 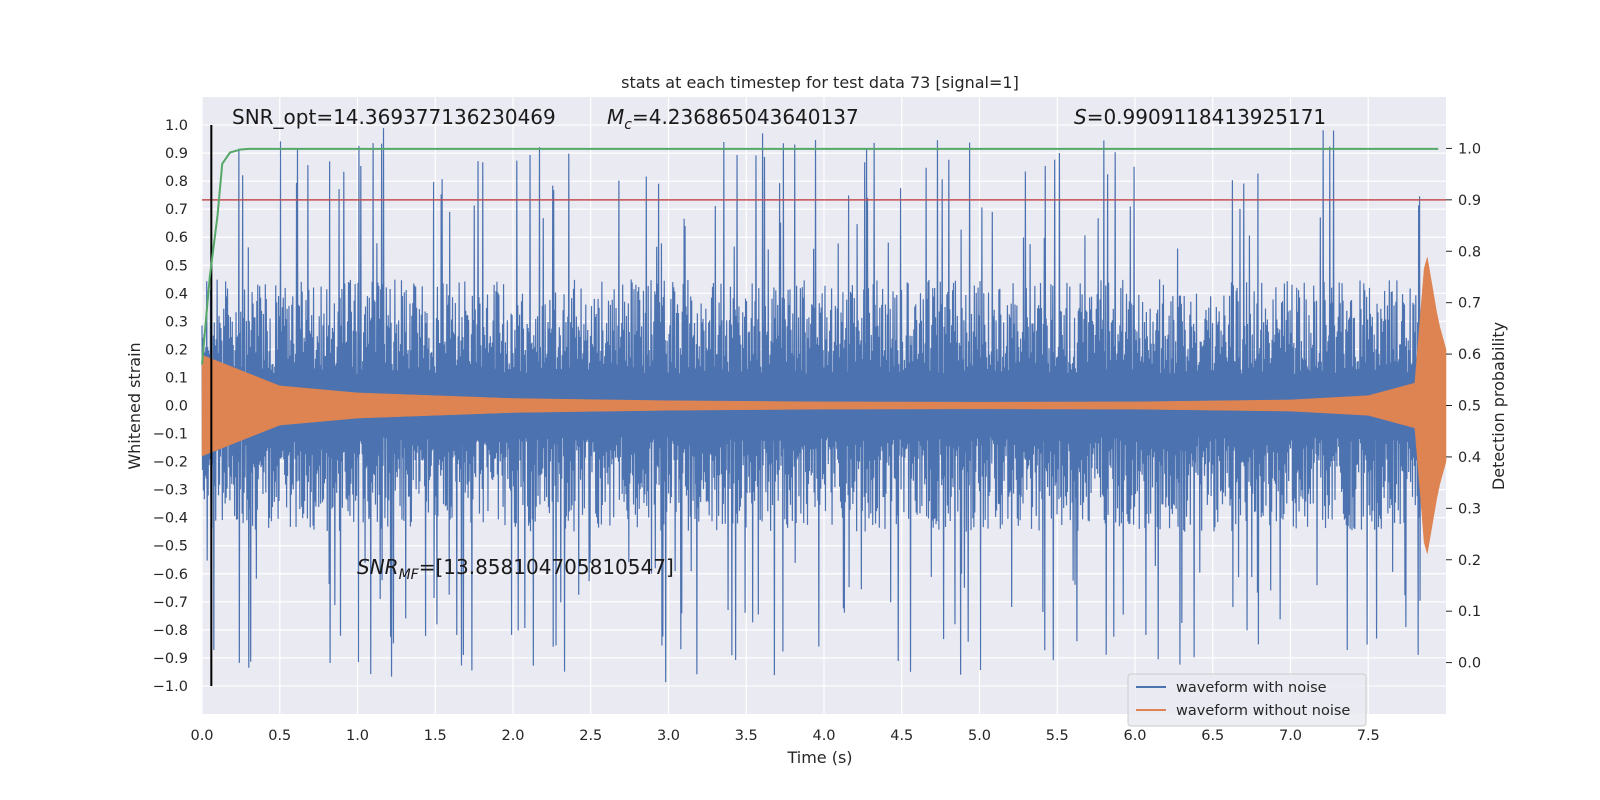 What do you see at coordinates (170, 435) in the screenshot?
I see `y-tick-label-left: −0.1` at bounding box center [170, 435].